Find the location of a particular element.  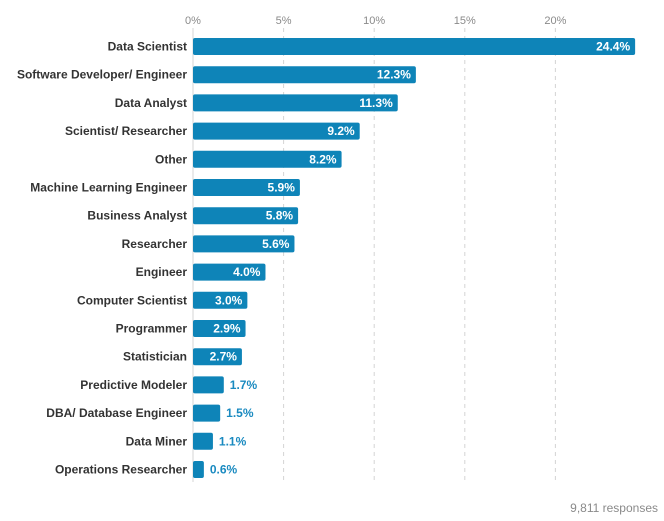

value-label: 2.7% is located at coordinates (224, 357).